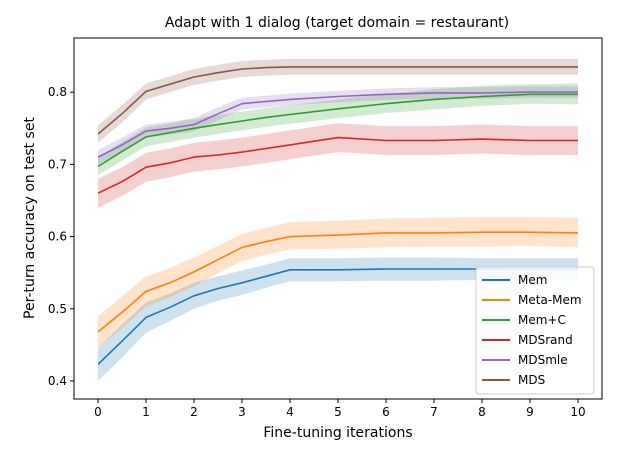  I want to click on x-tick-label: 4, so click(290, 412).